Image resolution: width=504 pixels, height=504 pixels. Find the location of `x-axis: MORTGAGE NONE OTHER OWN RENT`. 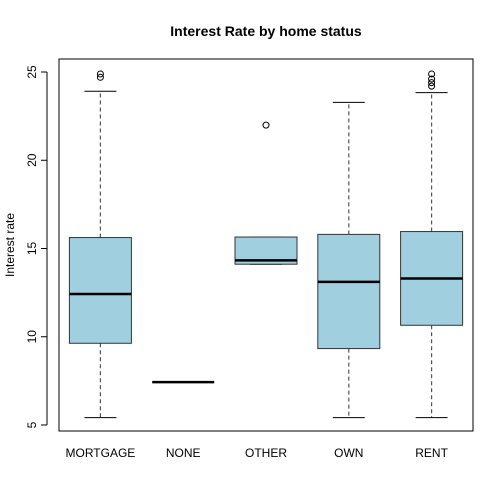

x-axis: MORTGAGE NONE OTHER OWN RENT is located at coordinates (257, 453).